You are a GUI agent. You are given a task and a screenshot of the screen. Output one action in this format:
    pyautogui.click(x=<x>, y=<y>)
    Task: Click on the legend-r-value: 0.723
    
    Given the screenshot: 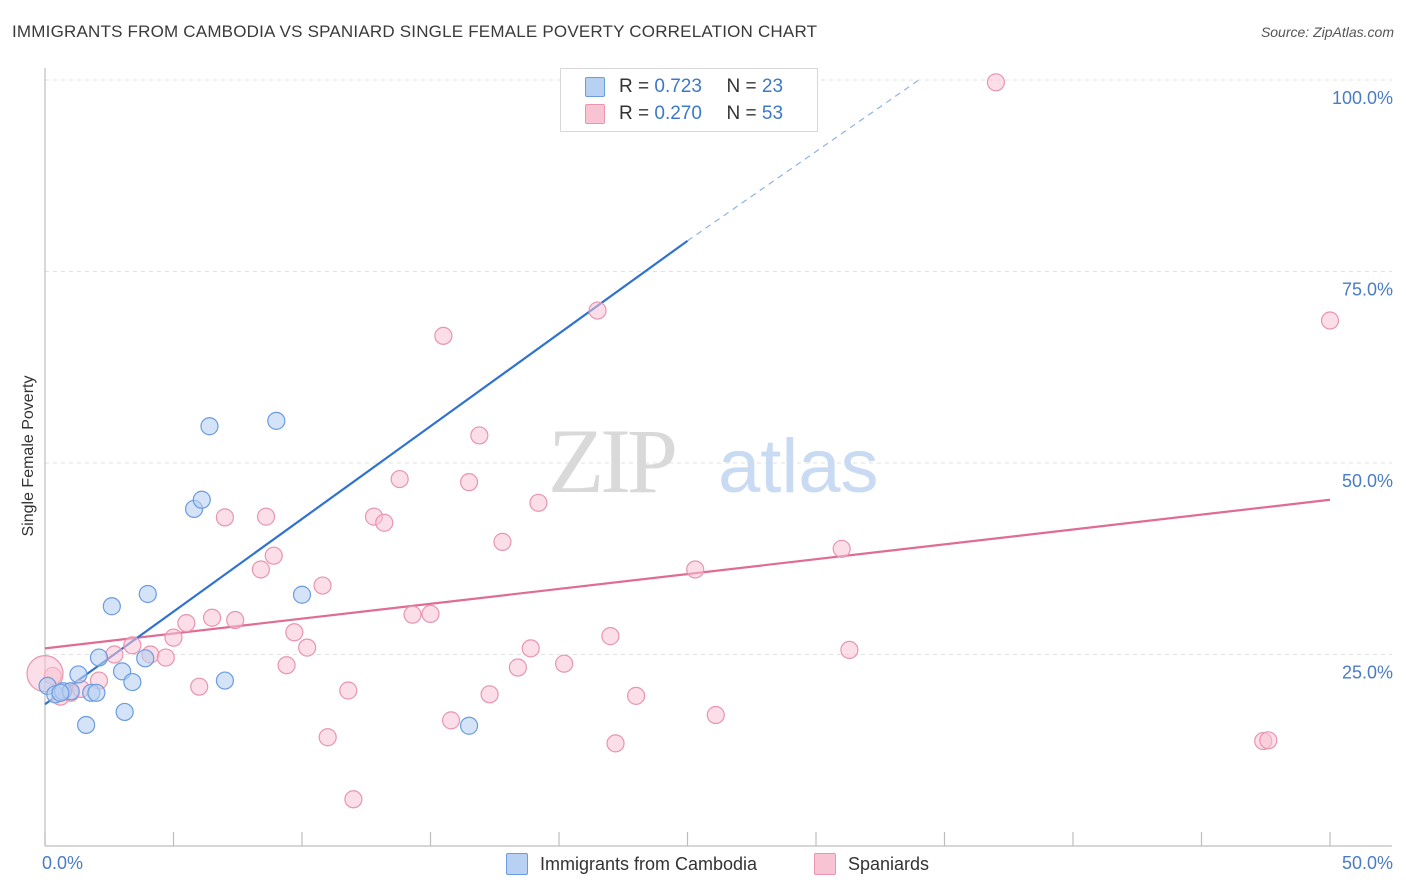 What is the action you would take?
    pyautogui.click(x=678, y=86)
    